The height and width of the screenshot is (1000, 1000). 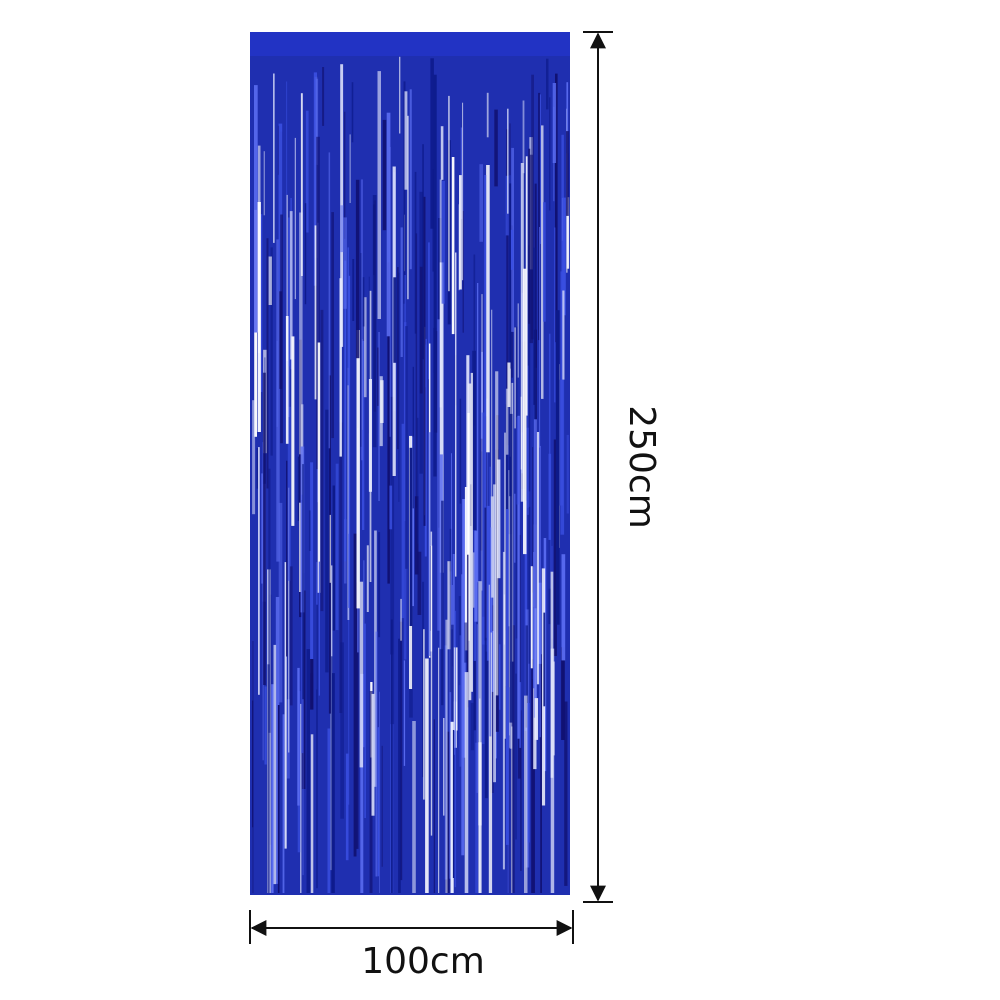 What do you see at coordinates (411, 946) in the screenshot?
I see `width-dimension: 100cm` at bounding box center [411, 946].